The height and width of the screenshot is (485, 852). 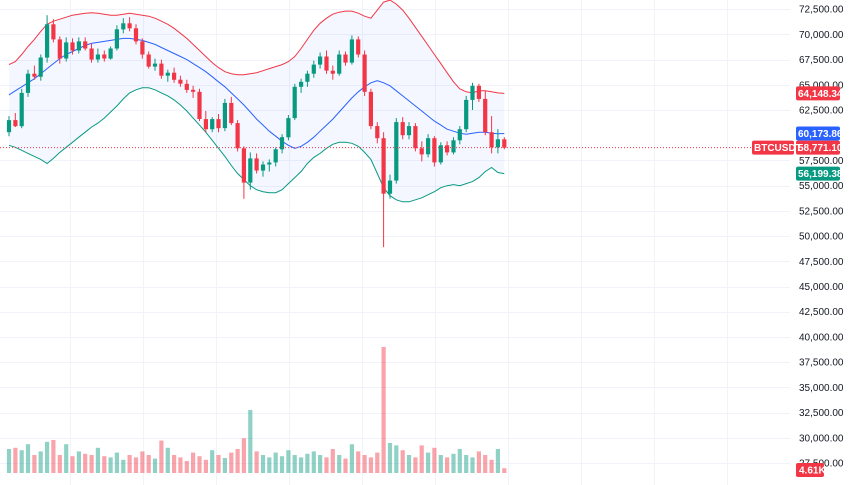 What do you see at coordinates (256, 47) in the screenshot?
I see `bollinger-upper-line` at bounding box center [256, 47].